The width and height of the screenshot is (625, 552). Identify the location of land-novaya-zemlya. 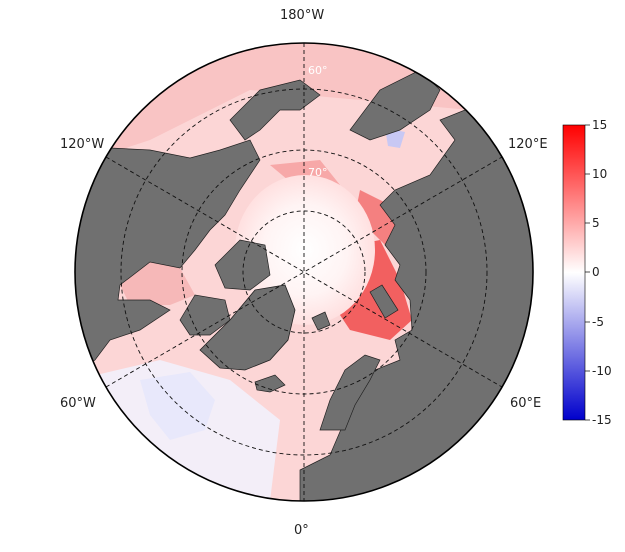
(384, 301).